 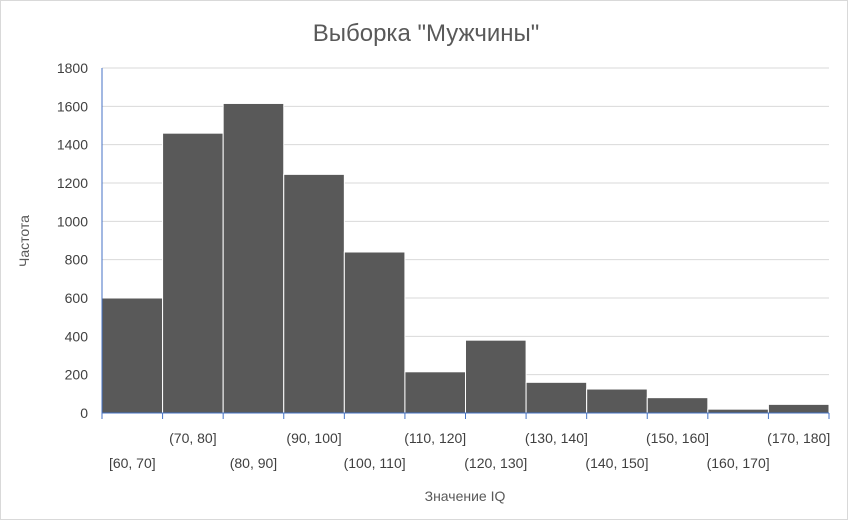 I want to click on y-tick-label: 0, so click(x=84, y=413).